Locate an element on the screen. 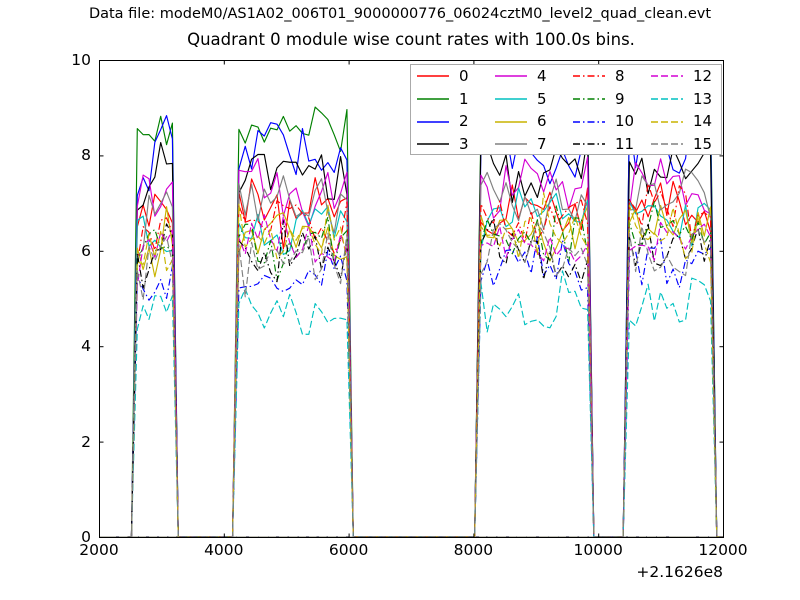 The width and height of the screenshot is (800, 600). legend-label-4: 4 is located at coordinates (542, 75).